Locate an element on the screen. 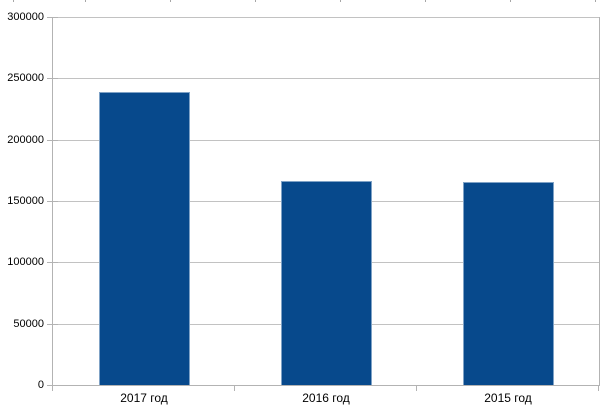 The width and height of the screenshot is (601, 414). y-axis-tick-label: 250000 is located at coordinates (25, 78).